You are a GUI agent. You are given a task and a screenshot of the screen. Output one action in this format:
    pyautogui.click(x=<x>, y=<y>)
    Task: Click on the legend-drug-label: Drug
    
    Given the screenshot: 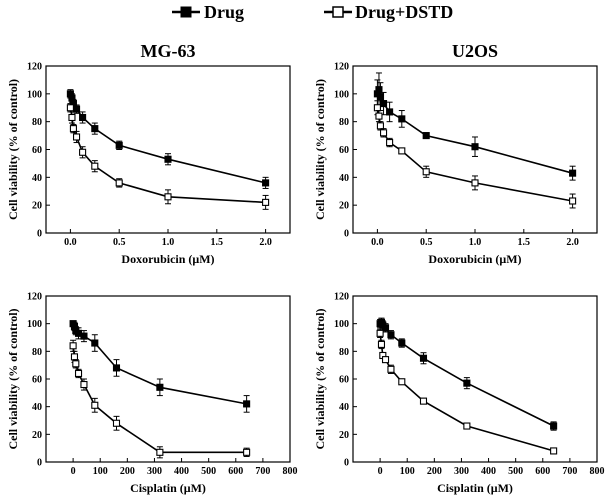 What is the action you would take?
    pyautogui.click(x=224, y=12)
    